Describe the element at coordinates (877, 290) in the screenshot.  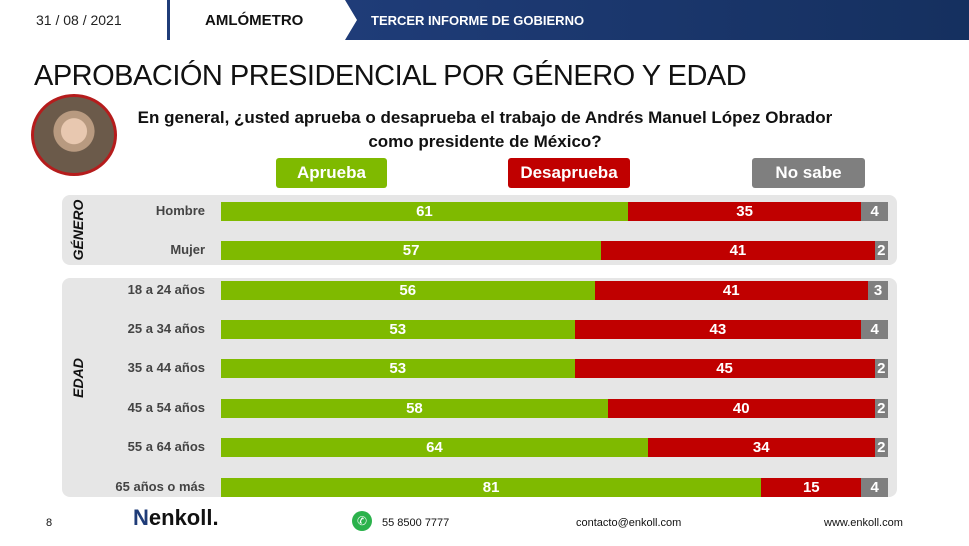
I see `bar-no-sabe: 3` at that location.